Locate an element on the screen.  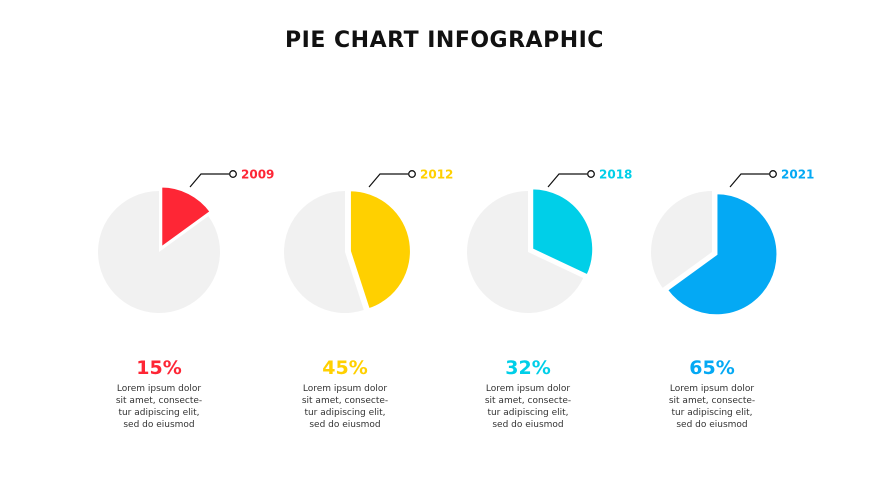
year-label: 2009 is located at coordinates (257, 175).